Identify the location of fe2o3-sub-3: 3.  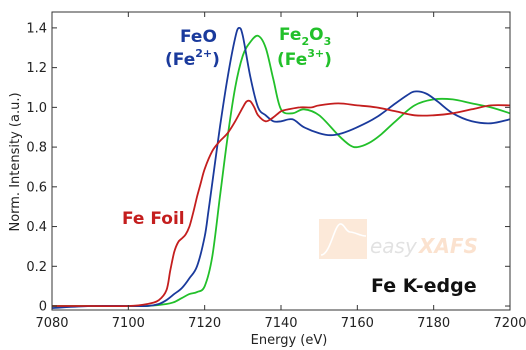
(328, 41).